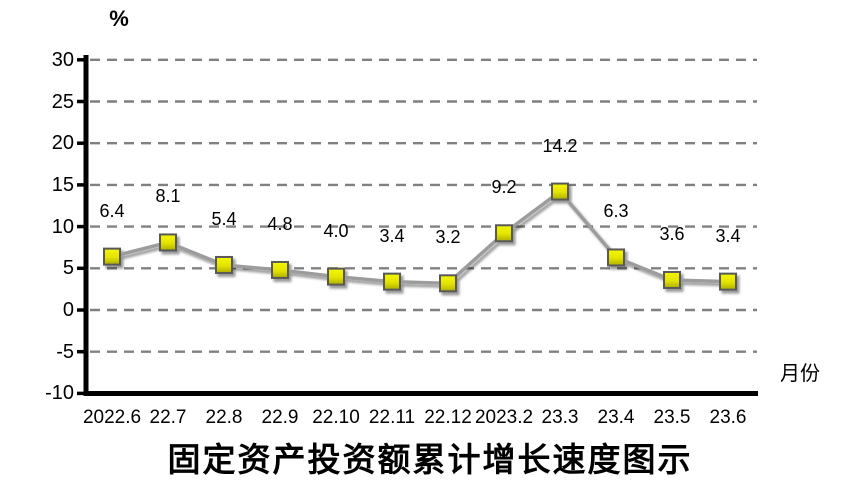 This screenshot has width=843, height=492. I want to click on data-label: 3.6, so click(672, 233).